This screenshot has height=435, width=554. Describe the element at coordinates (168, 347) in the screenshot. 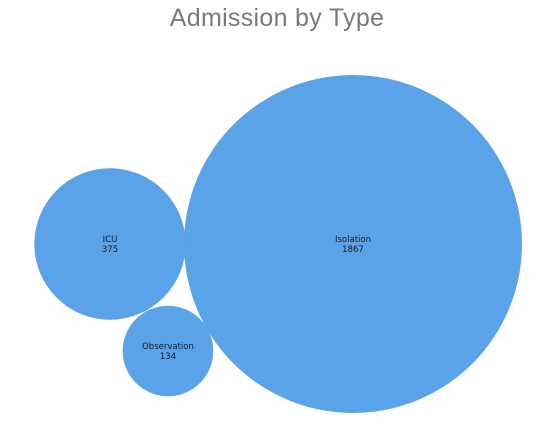

I see `bubble-label-observation: Observation` at that location.